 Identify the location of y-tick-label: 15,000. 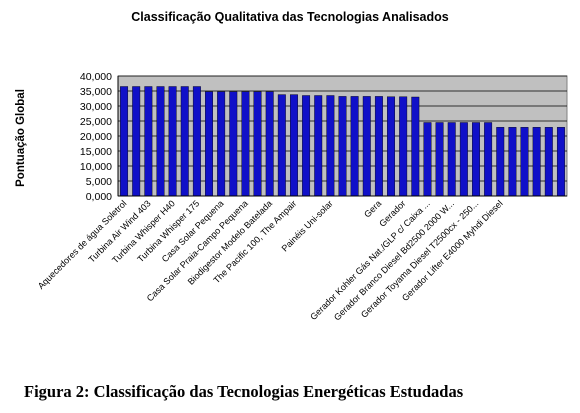
(96, 152).